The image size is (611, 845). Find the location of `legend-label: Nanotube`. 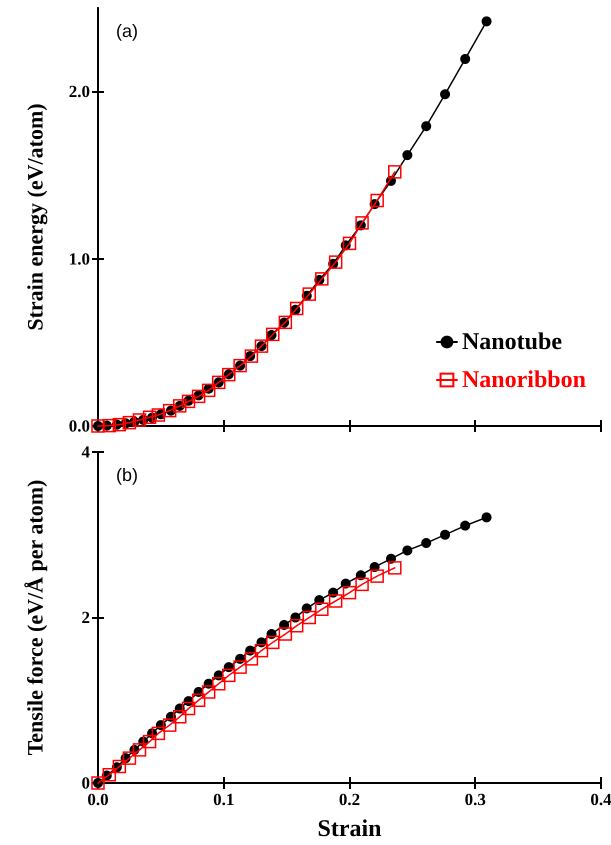

legend-label: Nanotube is located at coordinates (512, 342).